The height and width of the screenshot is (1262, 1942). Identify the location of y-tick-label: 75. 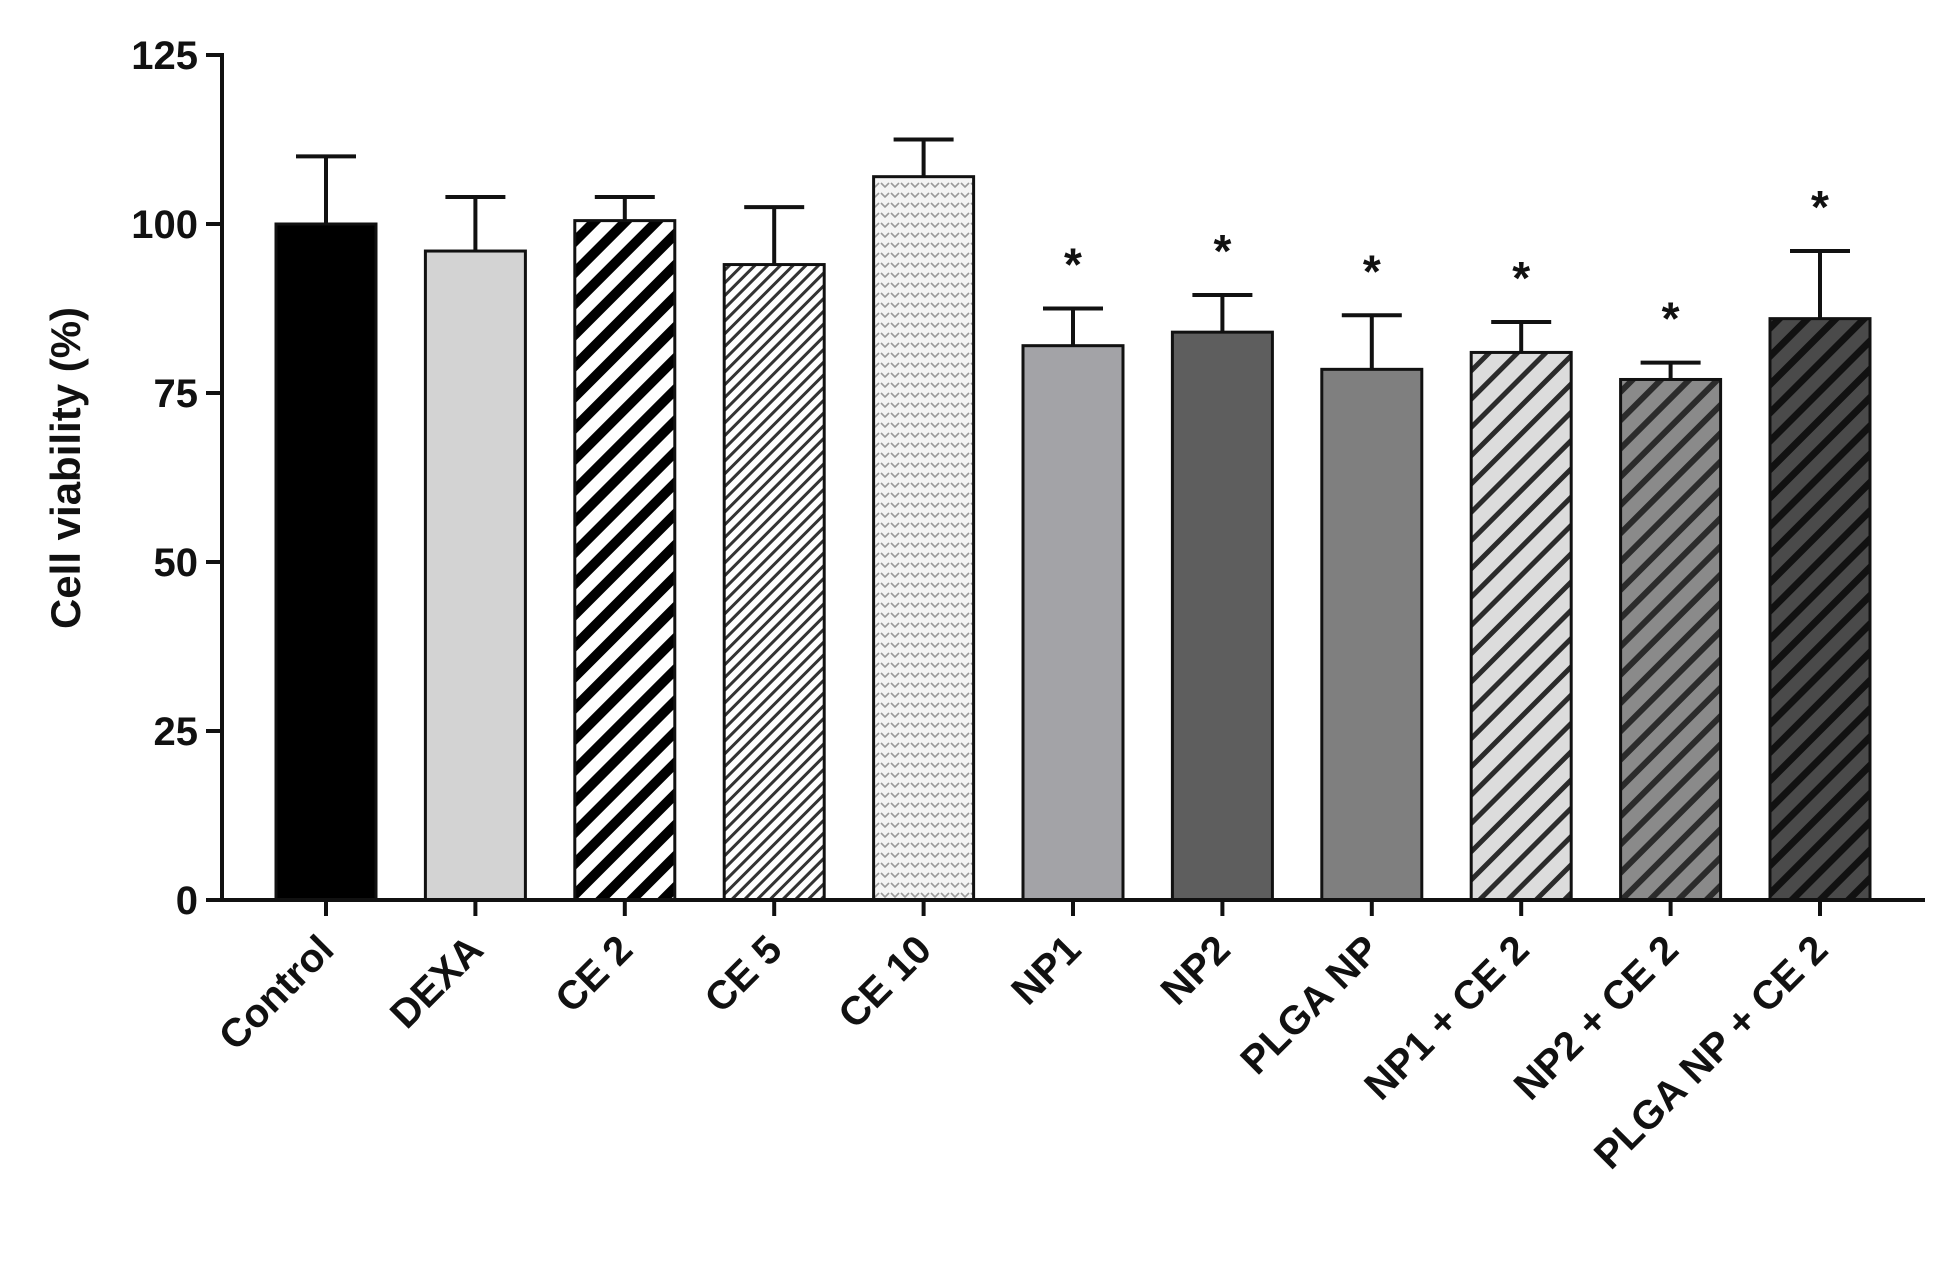
(176, 394).